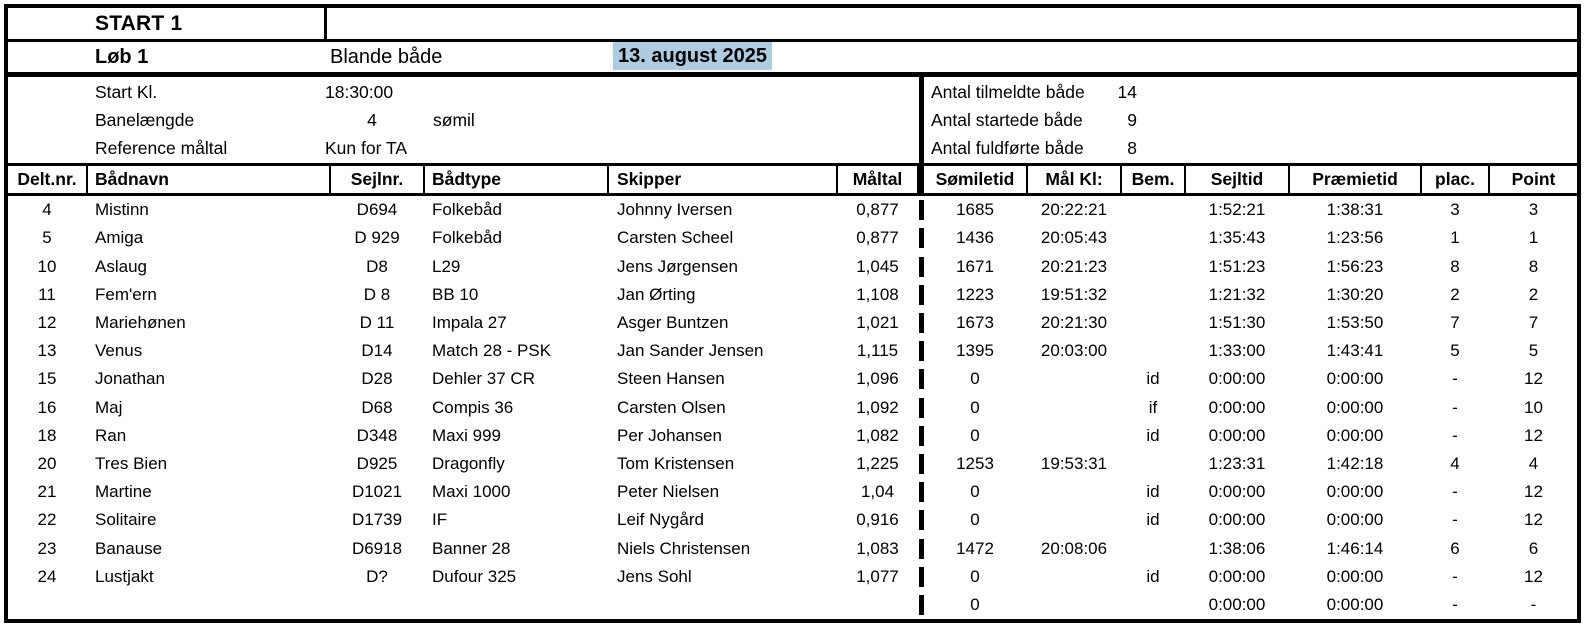 Image resolution: width=1585 pixels, height=627 pixels. What do you see at coordinates (692, 56) in the screenshot?
I see `race-date: 13. august 2025` at bounding box center [692, 56].